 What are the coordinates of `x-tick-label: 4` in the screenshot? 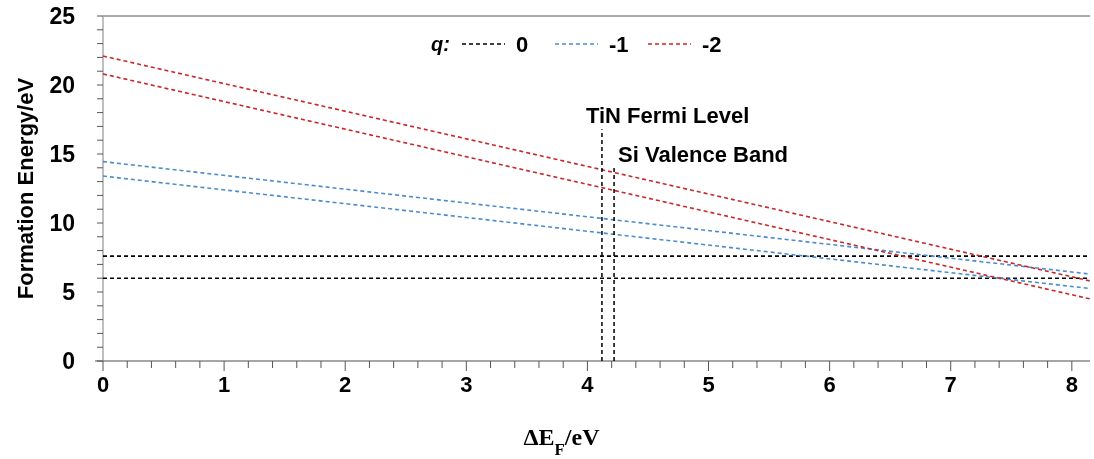 It's located at (588, 384).